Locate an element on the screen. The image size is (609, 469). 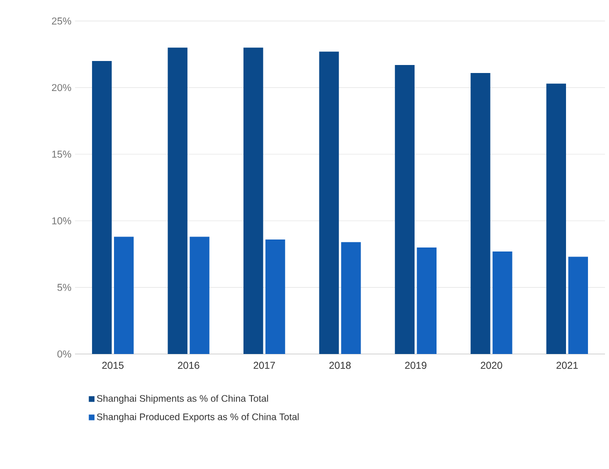
x-tick-label: 2018 is located at coordinates (340, 365).